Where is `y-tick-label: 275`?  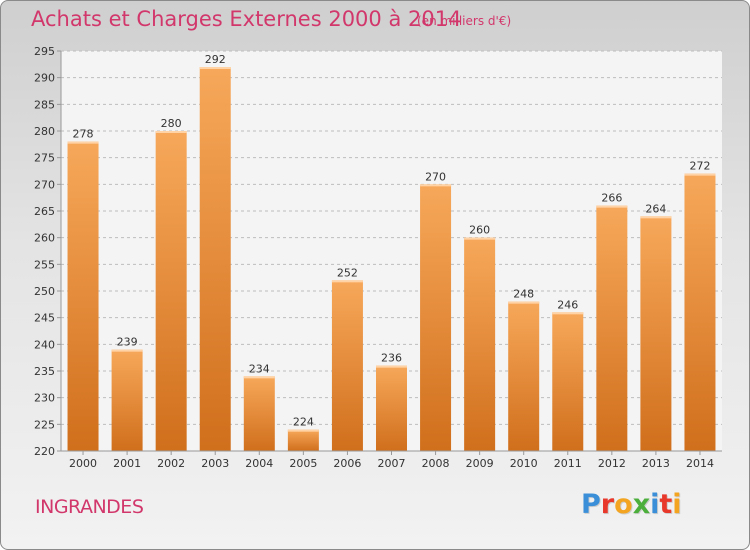
y-tick-label: 275 is located at coordinates (44, 158).